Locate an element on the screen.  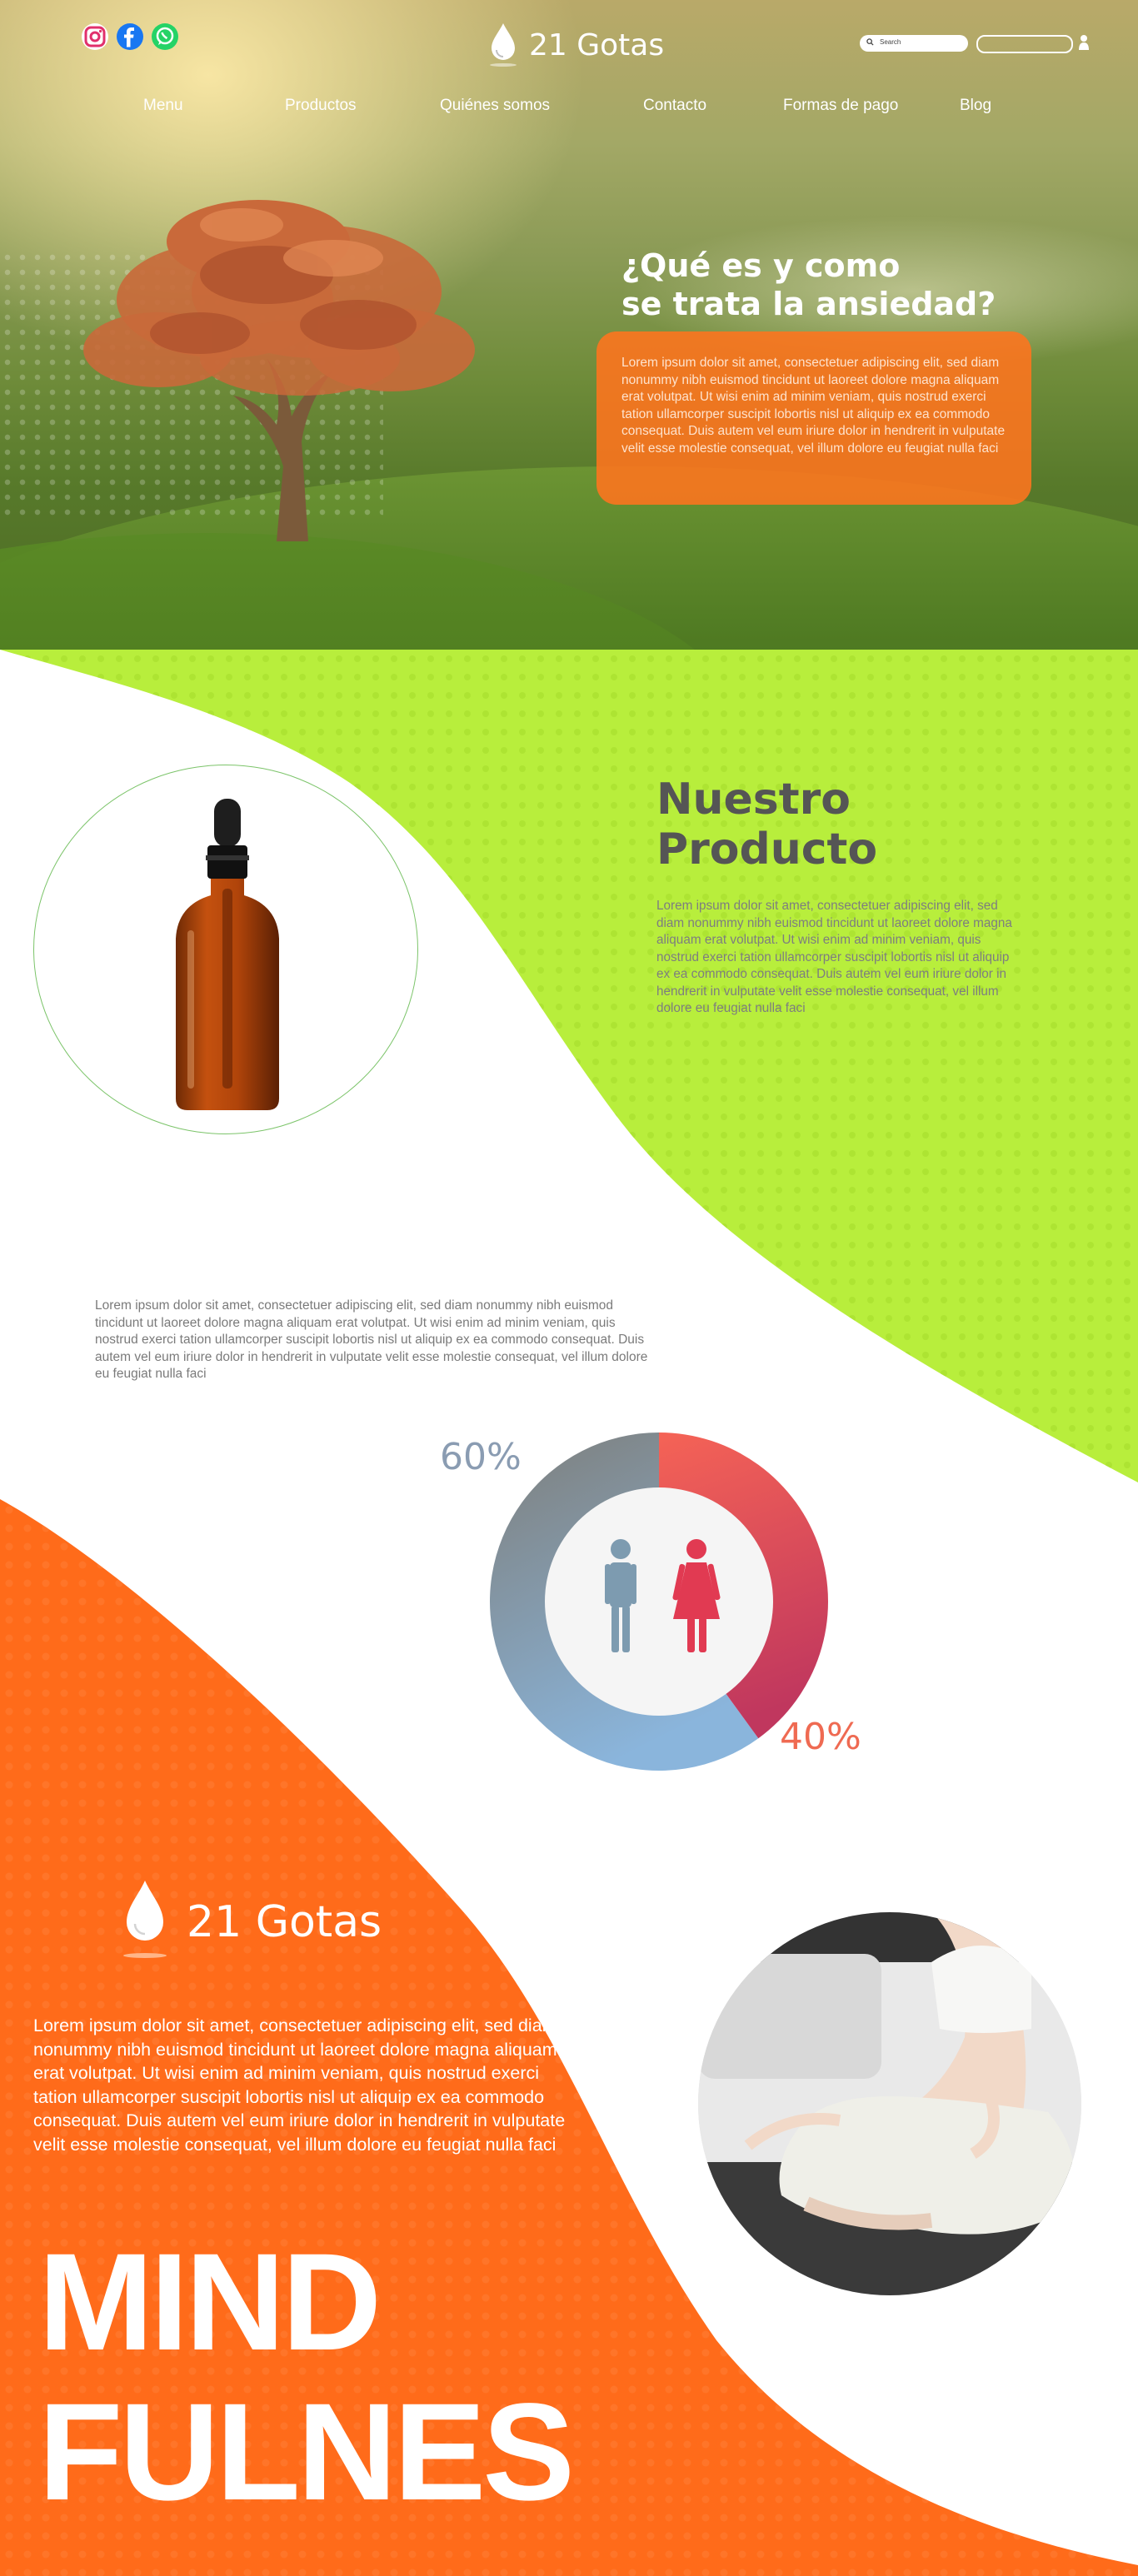
nav-item-contacto: Contacto is located at coordinates (675, 105).